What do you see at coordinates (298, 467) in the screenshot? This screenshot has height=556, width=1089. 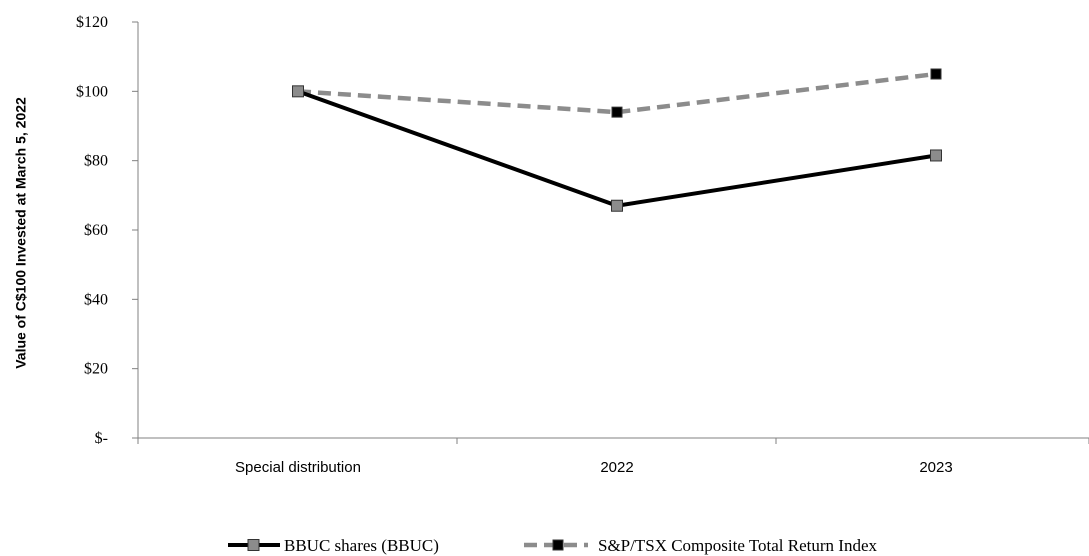 I see `x-tick-label: Special distribution` at bounding box center [298, 467].